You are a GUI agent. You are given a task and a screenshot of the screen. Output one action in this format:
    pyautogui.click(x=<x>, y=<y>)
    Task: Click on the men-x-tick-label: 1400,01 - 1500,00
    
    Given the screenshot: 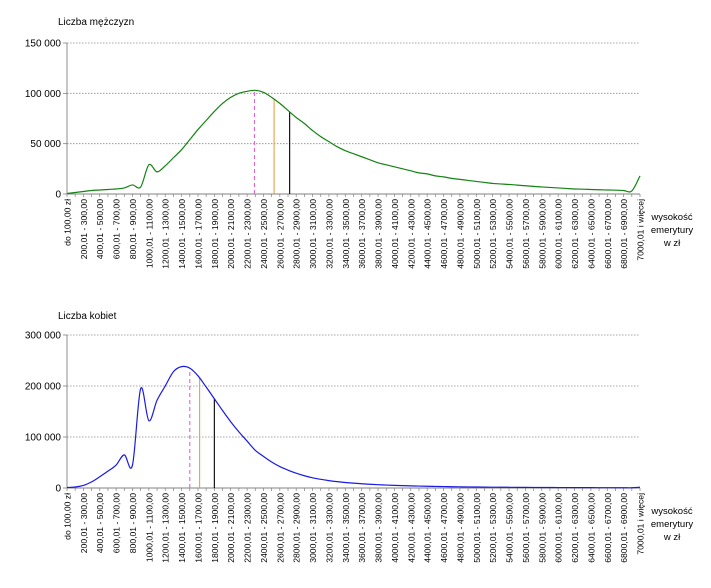 What is the action you would take?
    pyautogui.click(x=182, y=234)
    